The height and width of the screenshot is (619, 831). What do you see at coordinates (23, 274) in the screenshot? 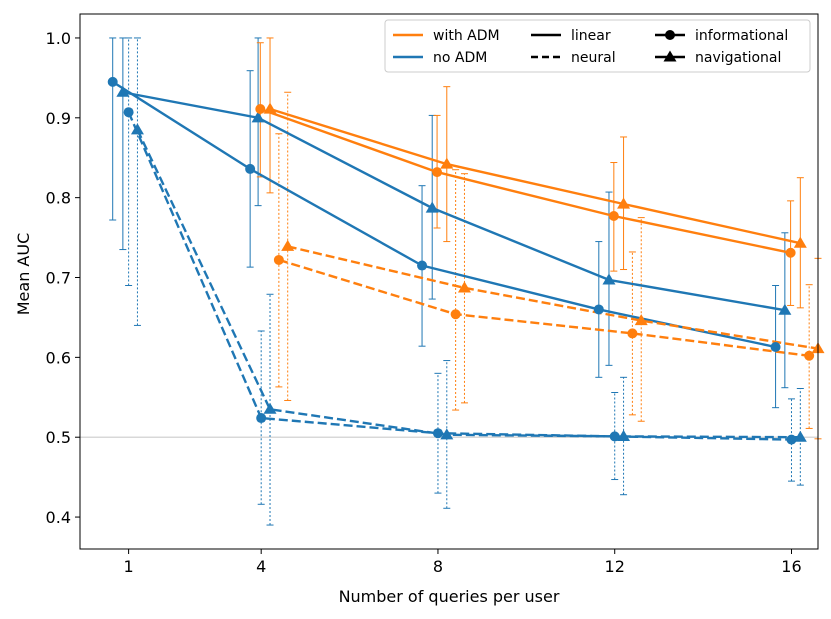
I see `y-axis-label: Mean AUC` at bounding box center [23, 274].